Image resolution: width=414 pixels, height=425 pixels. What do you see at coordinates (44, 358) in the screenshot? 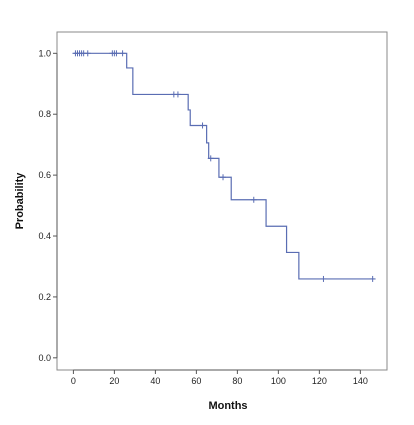
I see `y-tick-label: 0.0` at bounding box center [44, 358].